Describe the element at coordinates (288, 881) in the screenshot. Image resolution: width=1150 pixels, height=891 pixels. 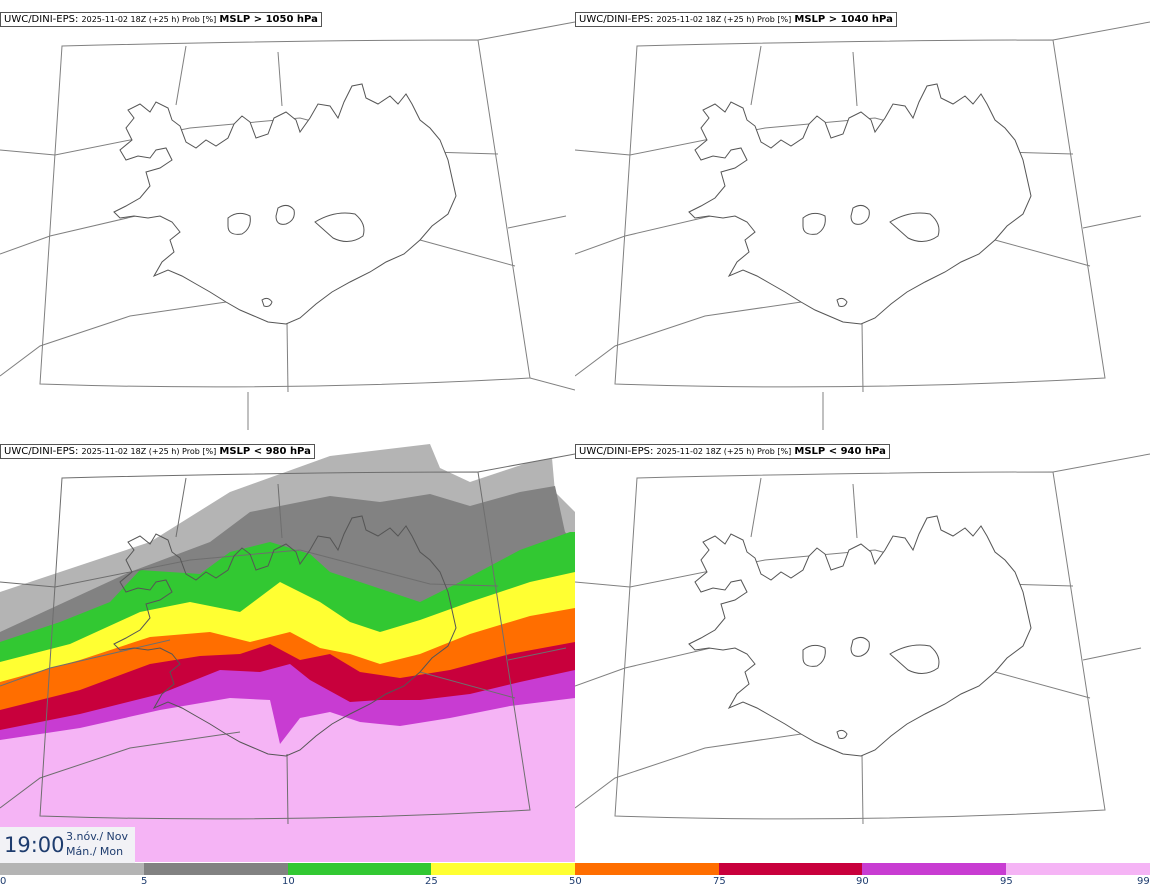
I see `colorbar-tick: 10` at that location.